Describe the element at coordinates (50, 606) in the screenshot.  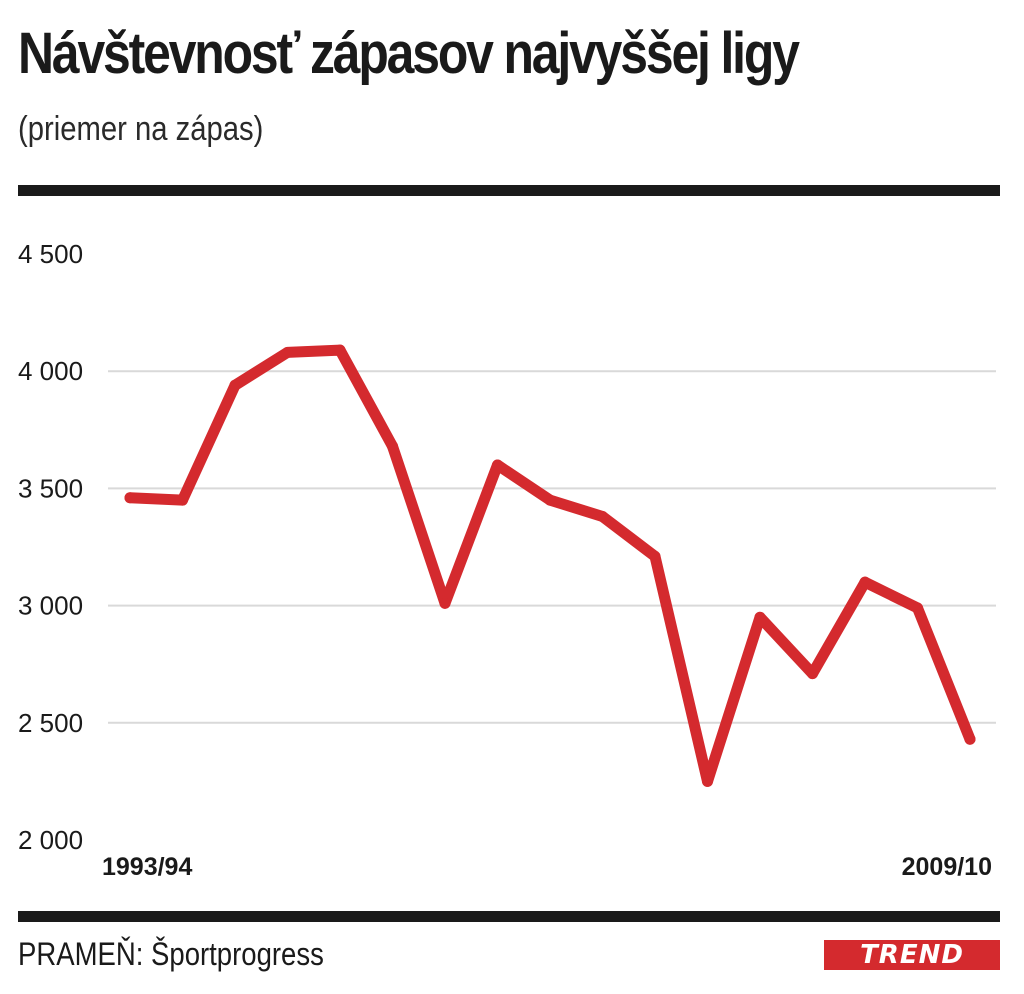
I see `y-tick-label: 3 000` at that location.